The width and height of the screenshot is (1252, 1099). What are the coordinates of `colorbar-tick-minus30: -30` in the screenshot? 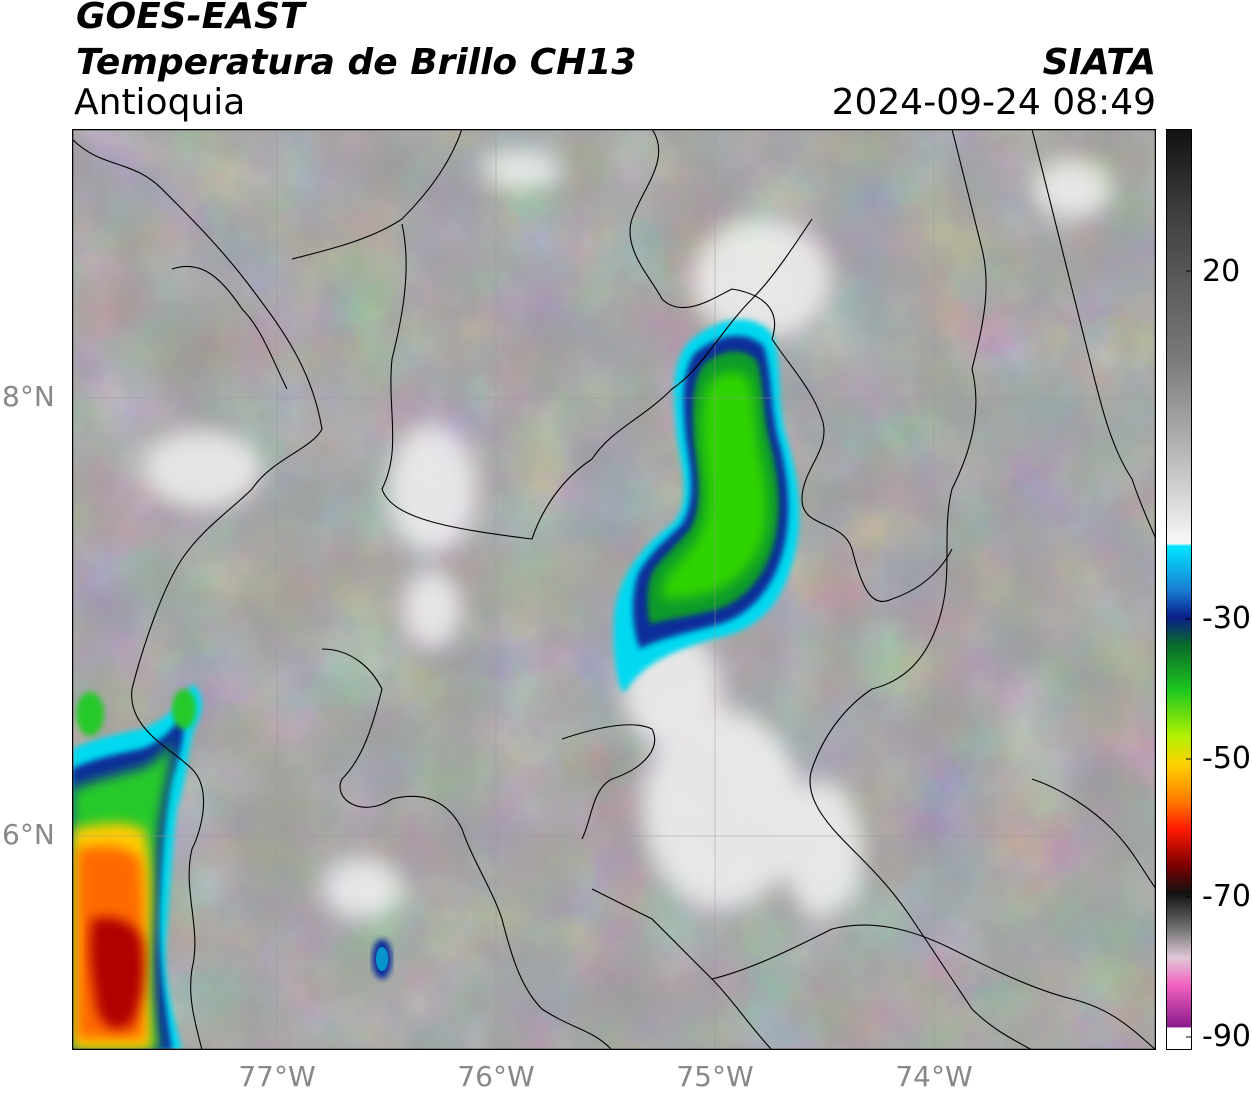 It's located at (1226, 618).